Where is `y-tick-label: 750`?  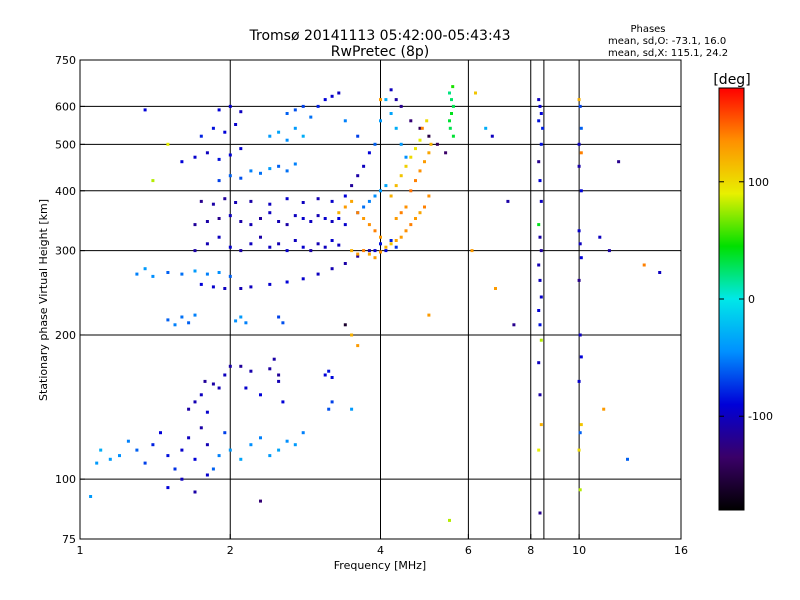 y-tick-label: 750 is located at coordinates (65, 60).